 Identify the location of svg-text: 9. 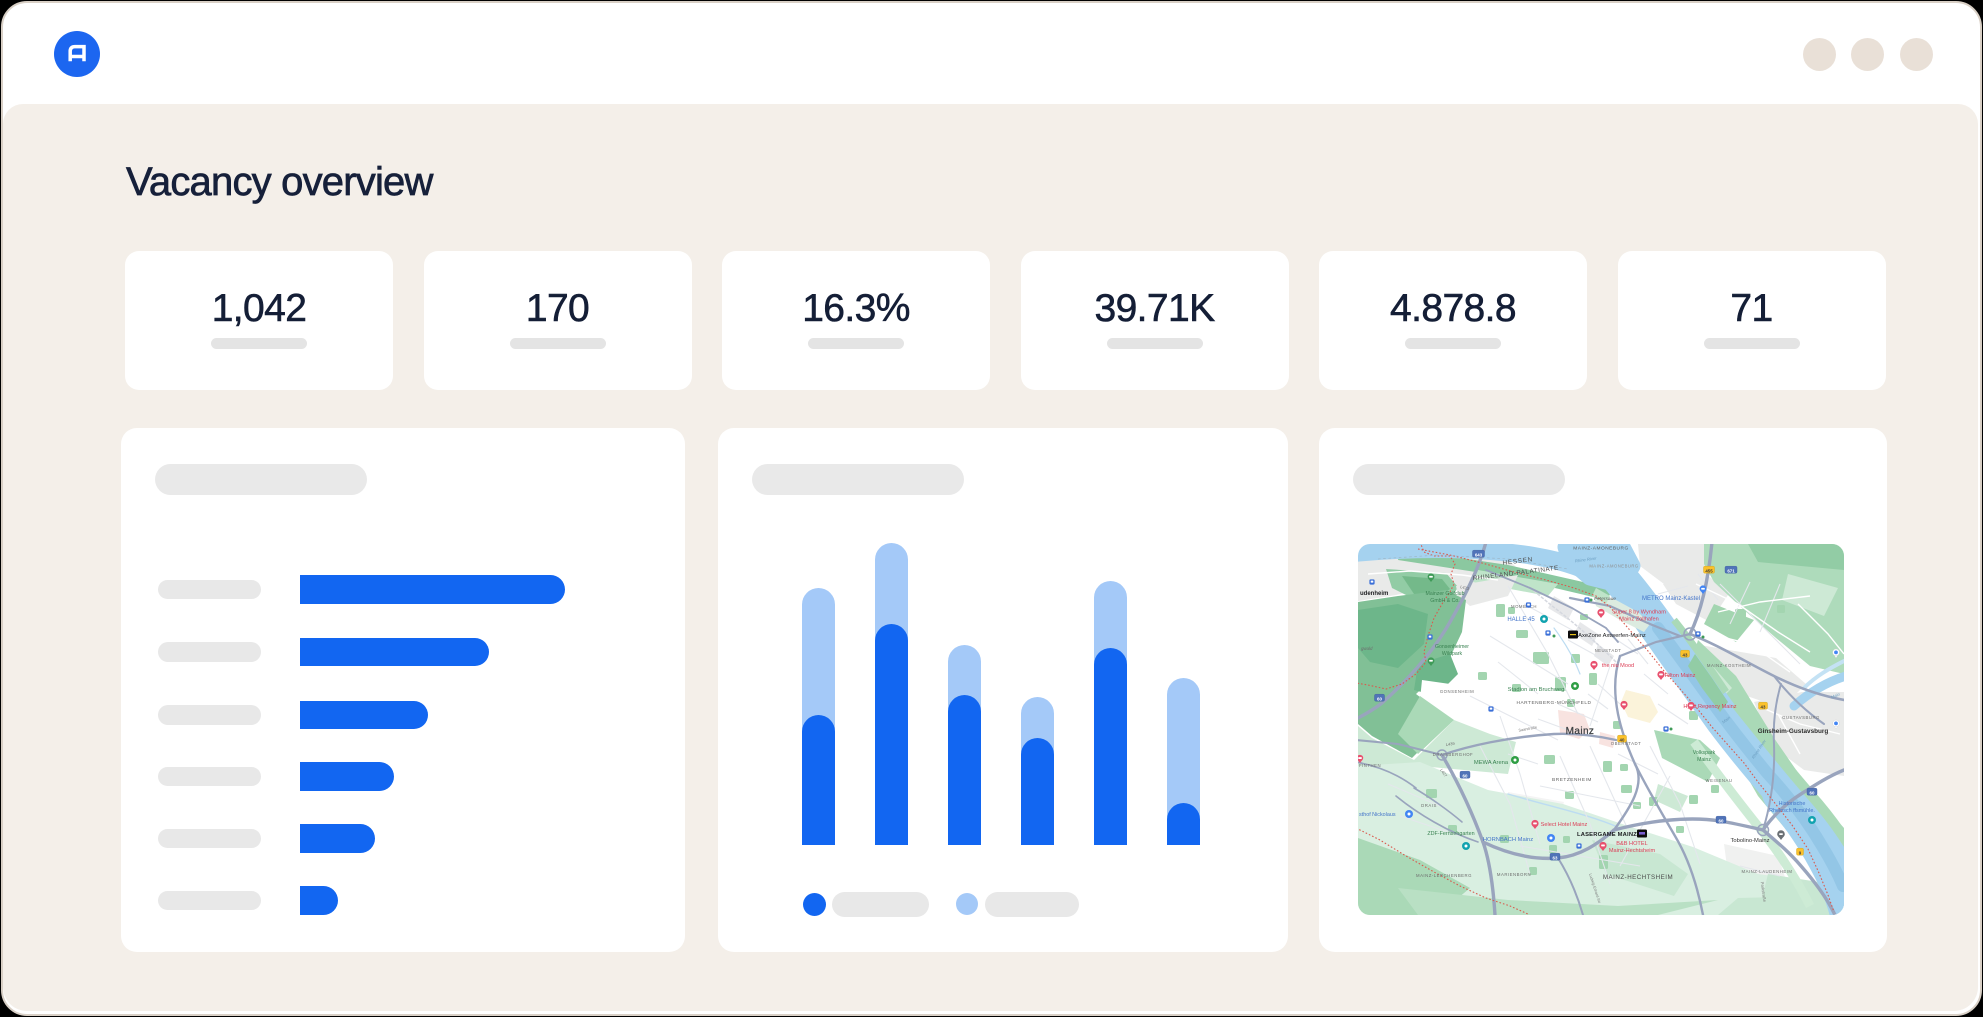
(1800, 853).